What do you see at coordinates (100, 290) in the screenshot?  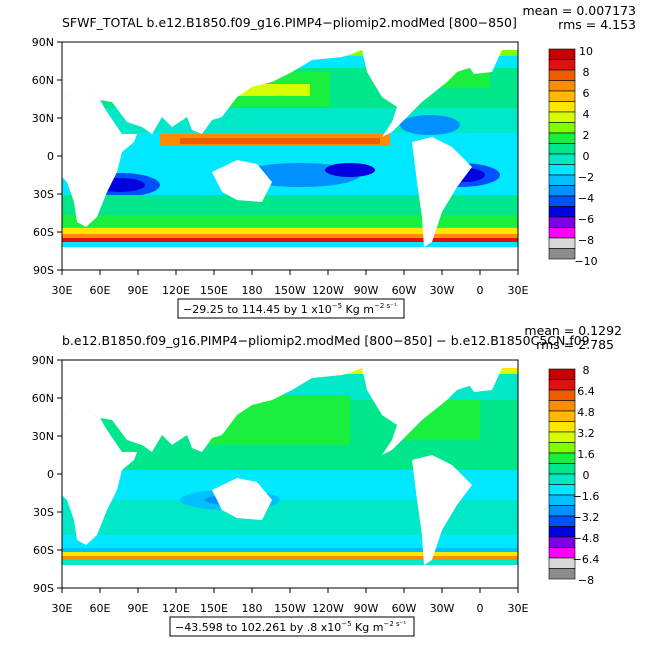 I see `panel-1-xtick-60e: 60E` at bounding box center [100, 290].